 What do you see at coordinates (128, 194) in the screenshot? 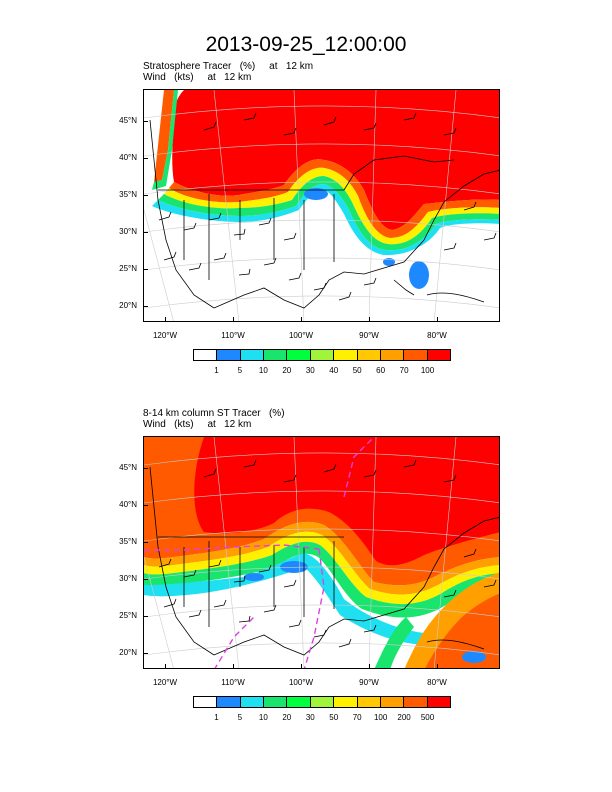
I see `lat-label: 35°N` at bounding box center [128, 194].